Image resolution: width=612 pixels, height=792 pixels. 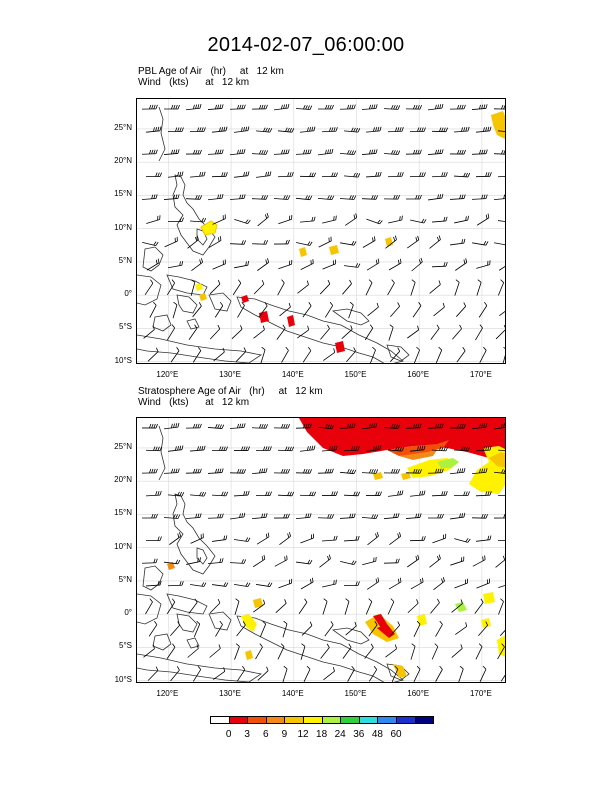 What do you see at coordinates (125, 260) in the screenshot?
I see `lat-tick-label: 5°N` at bounding box center [125, 260].